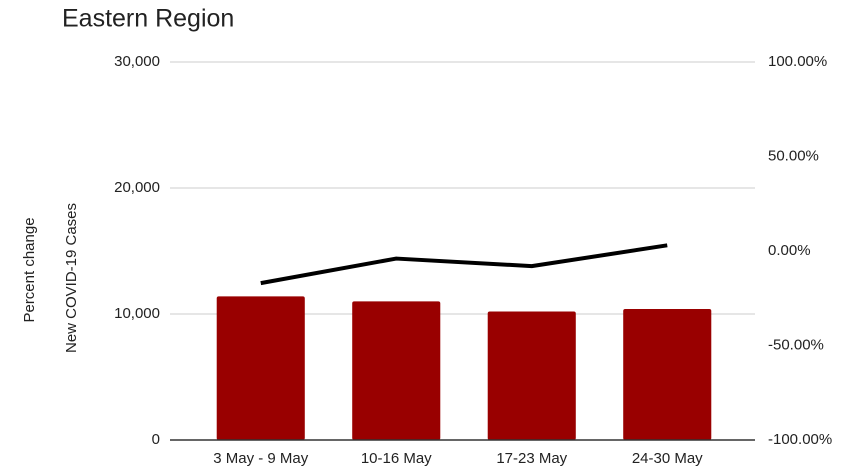 The width and height of the screenshot is (841, 472). Describe the element at coordinates (137, 61) in the screenshot. I see `y-tick-label: 30,000` at that location.